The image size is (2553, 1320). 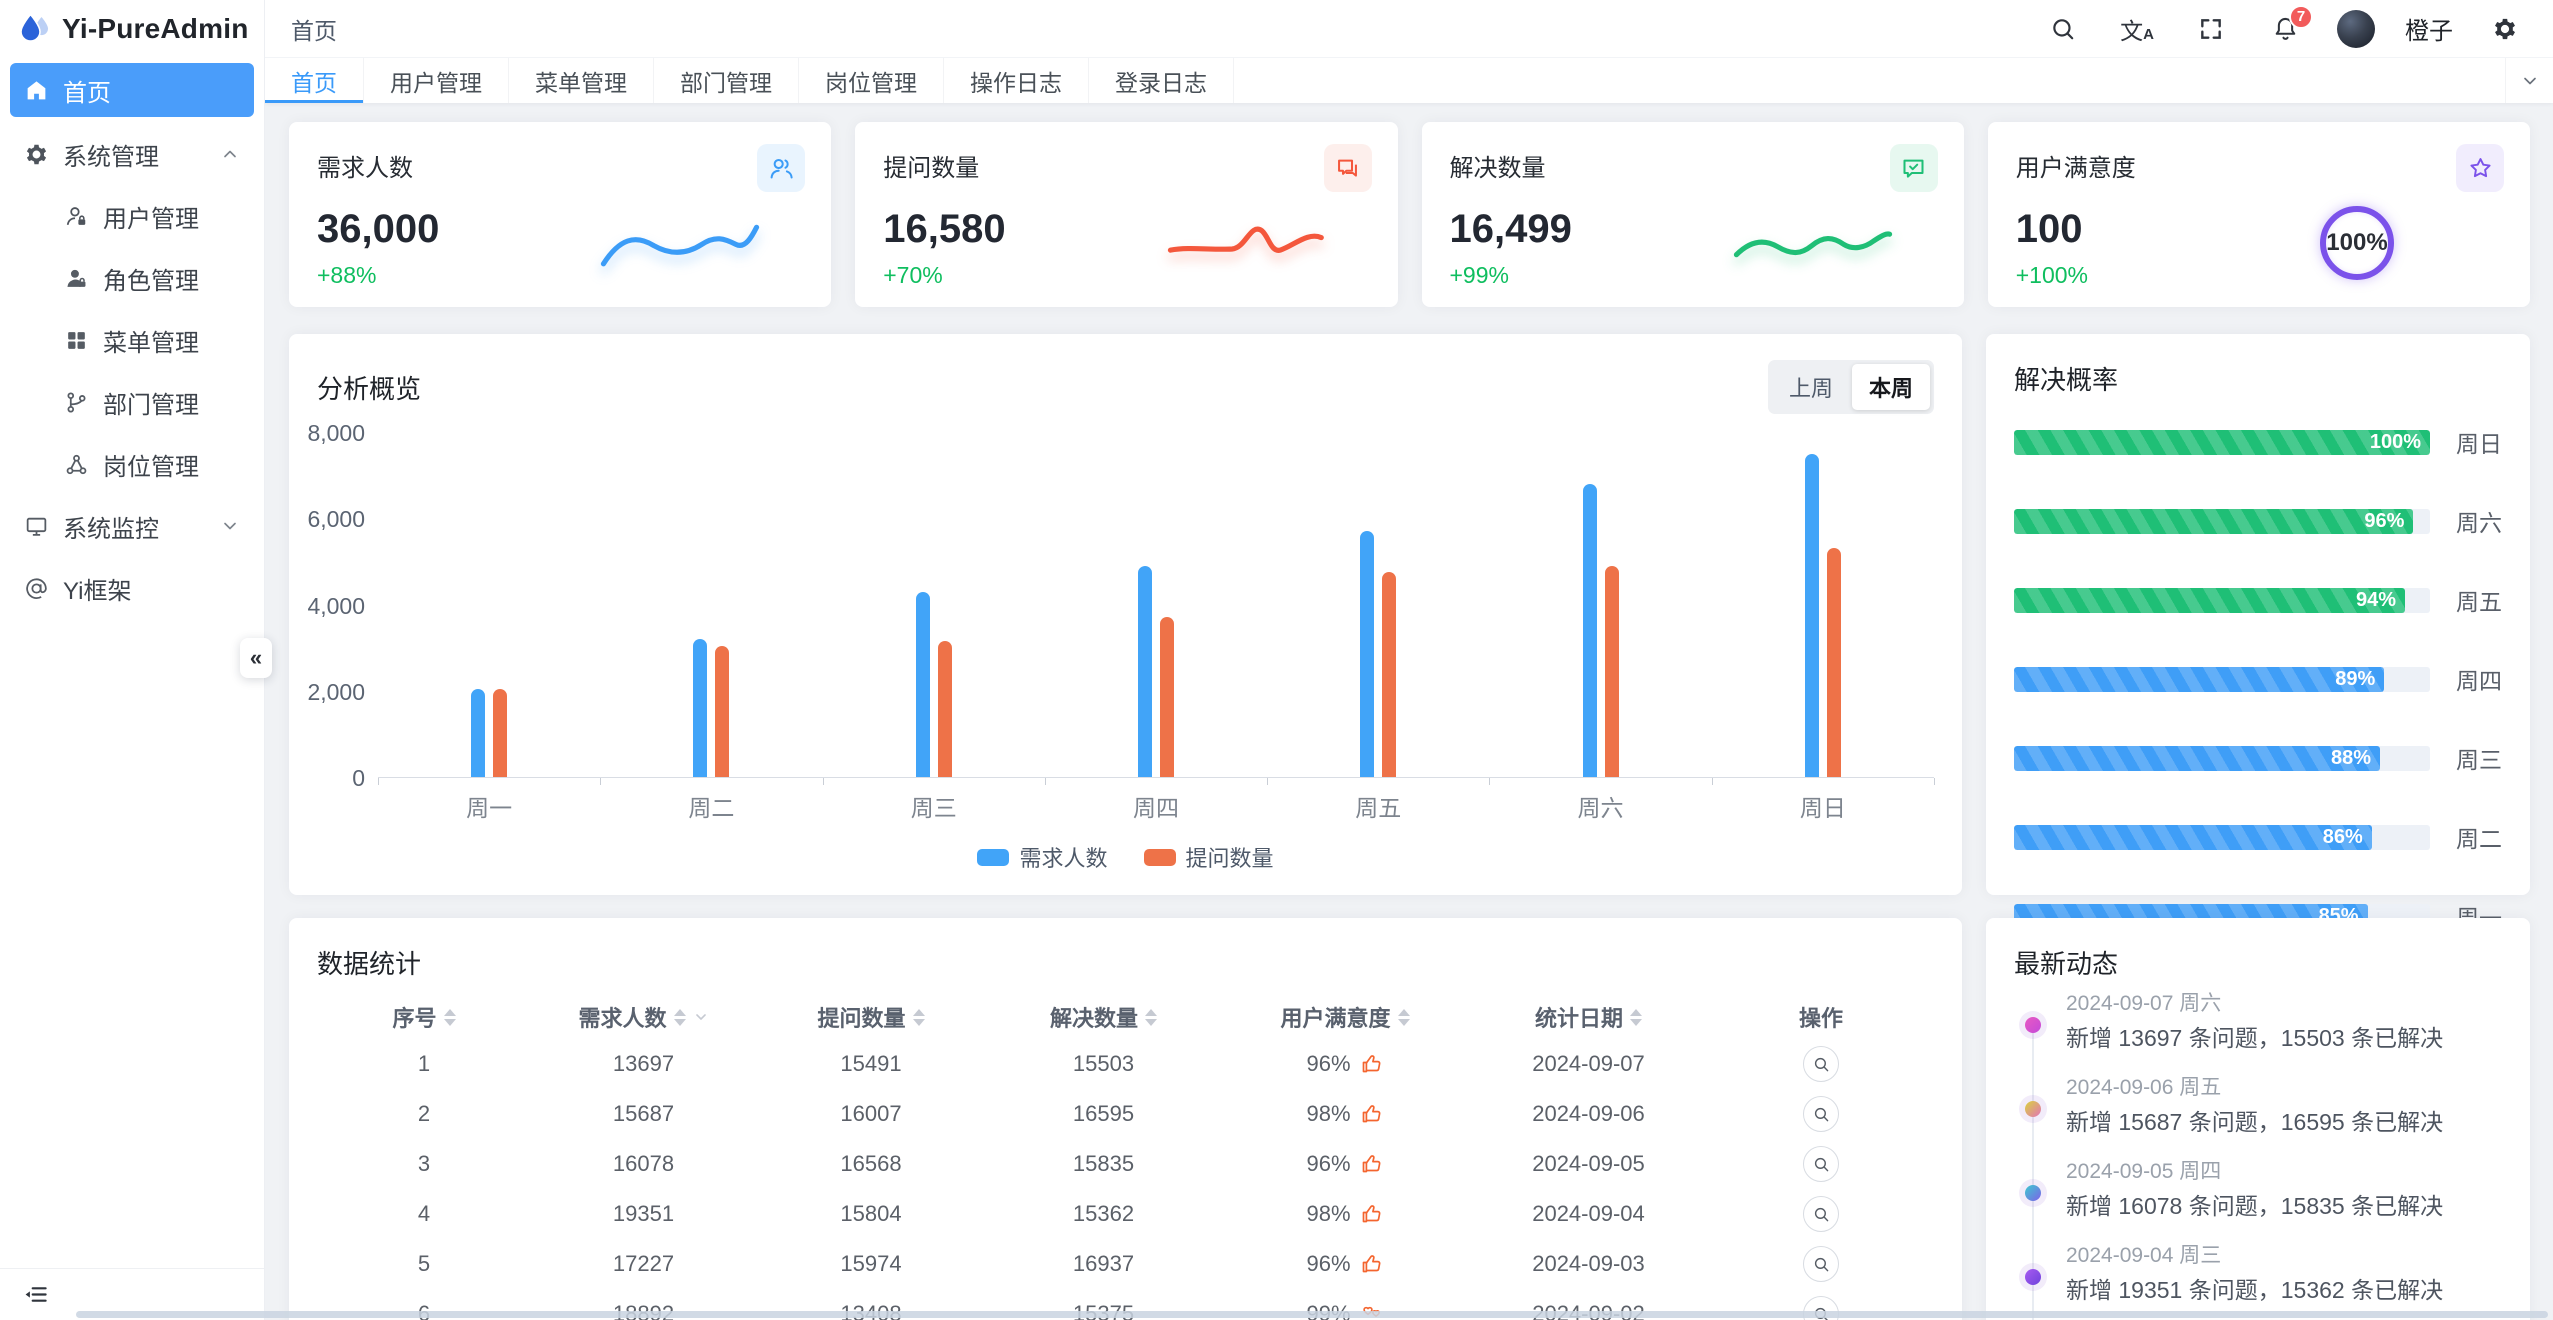 I want to click on progress-day-label: 周五, so click(x=2479, y=602).